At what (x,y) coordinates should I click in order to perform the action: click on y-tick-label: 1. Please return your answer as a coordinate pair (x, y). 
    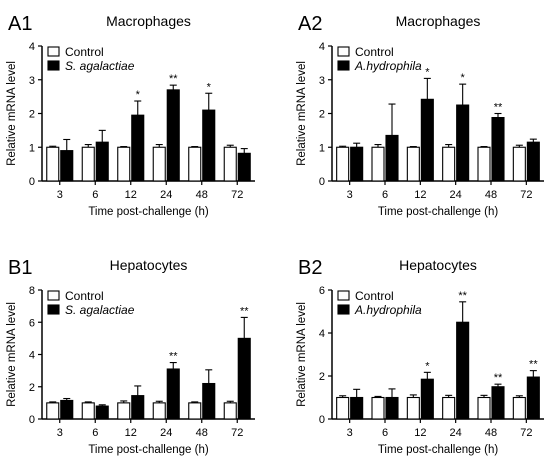
    Looking at the image, I should click on (32, 148).